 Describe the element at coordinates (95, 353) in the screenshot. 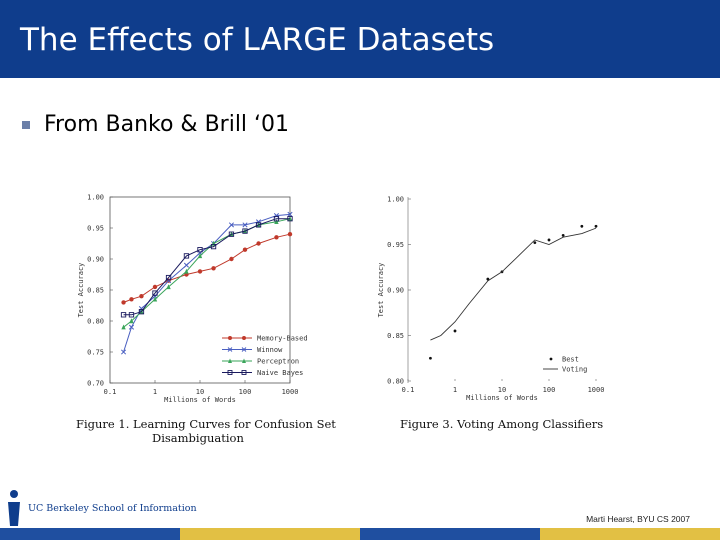

I see `fig1-ytick-label: 0.75` at that location.